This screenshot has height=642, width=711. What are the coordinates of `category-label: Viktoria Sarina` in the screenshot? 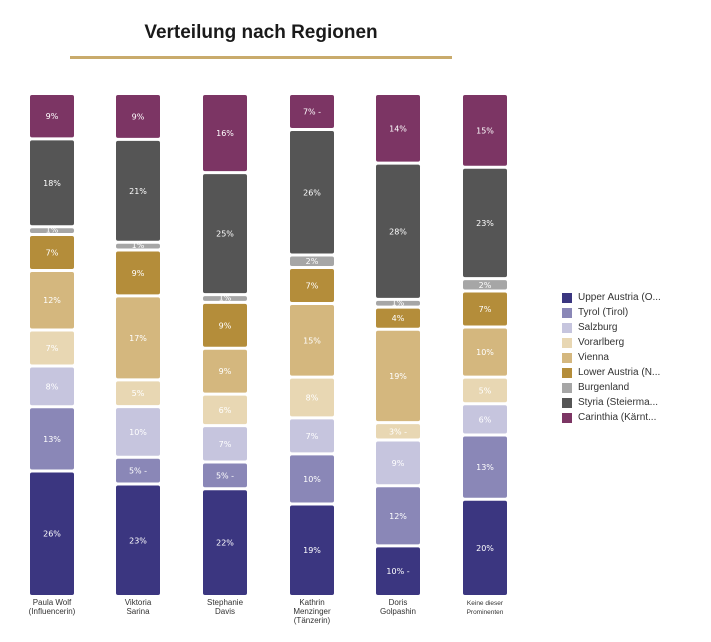 It's located at (138, 607).